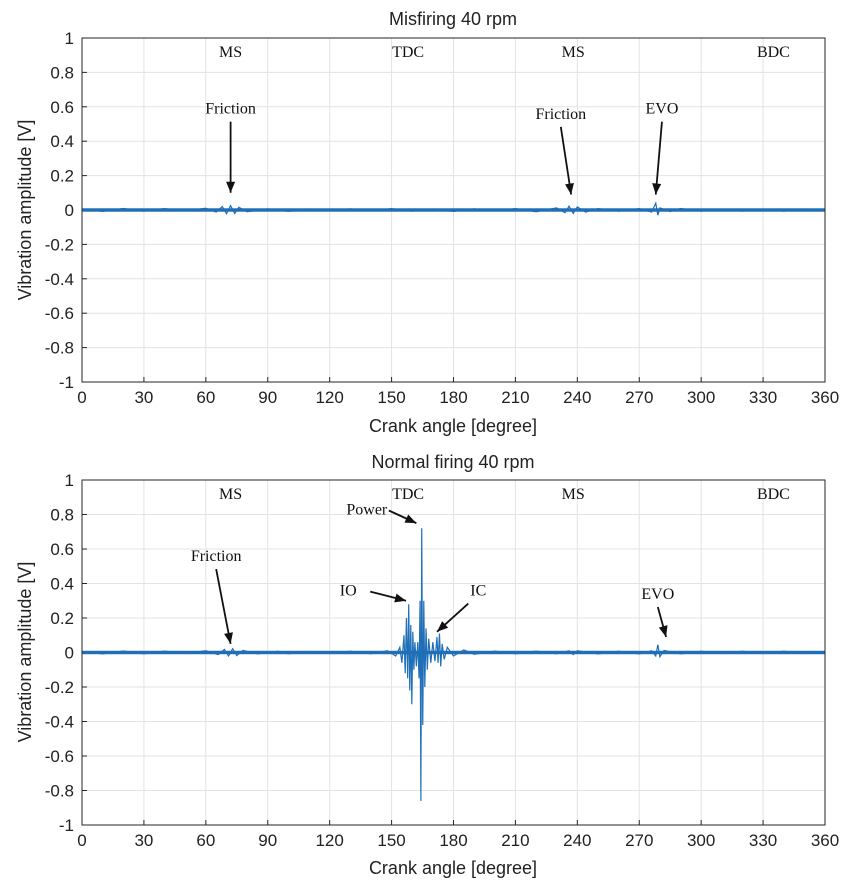 This screenshot has width=845, height=883. What do you see at coordinates (441, 148) in the screenshot?
I see `annotations: Friction Friction EVO` at bounding box center [441, 148].